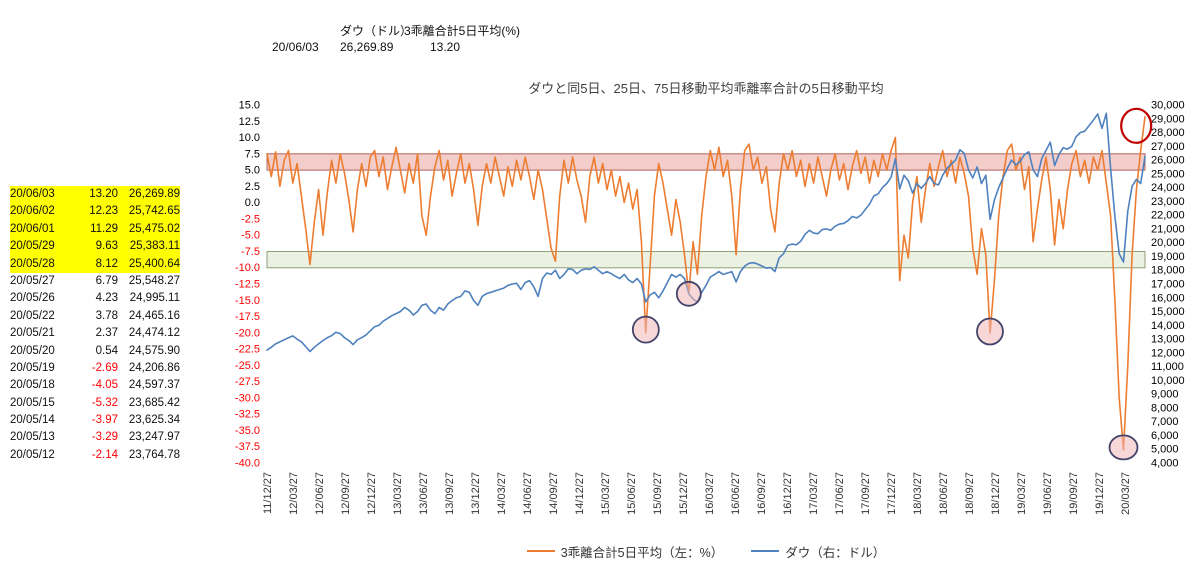 The height and width of the screenshot is (580, 1200). What do you see at coordinates (154, 211) in the screenshot?
I see `cell-dow-value: 25,742.65` at bounding box center [154, 211].